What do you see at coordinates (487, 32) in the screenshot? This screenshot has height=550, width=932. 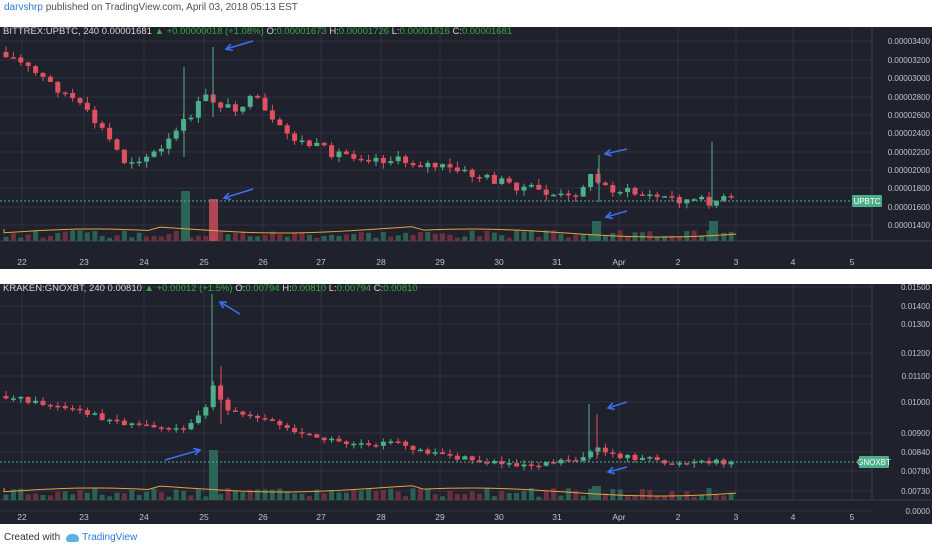 I see `close-value: 0.00001681` at bounding box center [487, 32].